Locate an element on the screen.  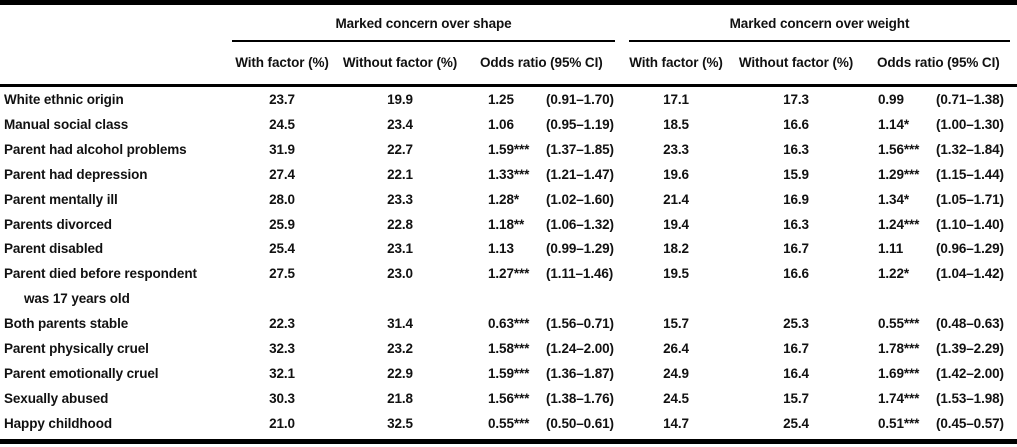
weight-confidence-interval: (0.96–1.29) is located at coordinates (970, 249).